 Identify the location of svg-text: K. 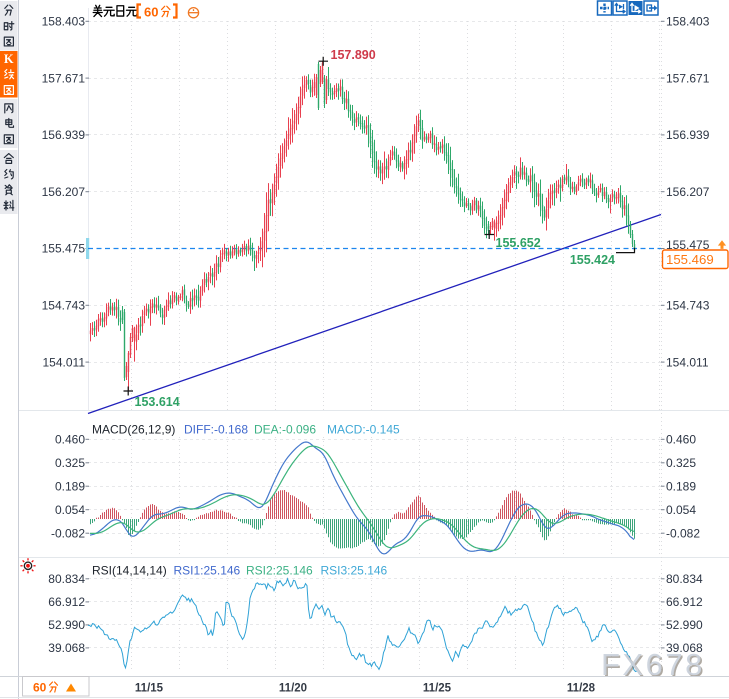
(9, 59).